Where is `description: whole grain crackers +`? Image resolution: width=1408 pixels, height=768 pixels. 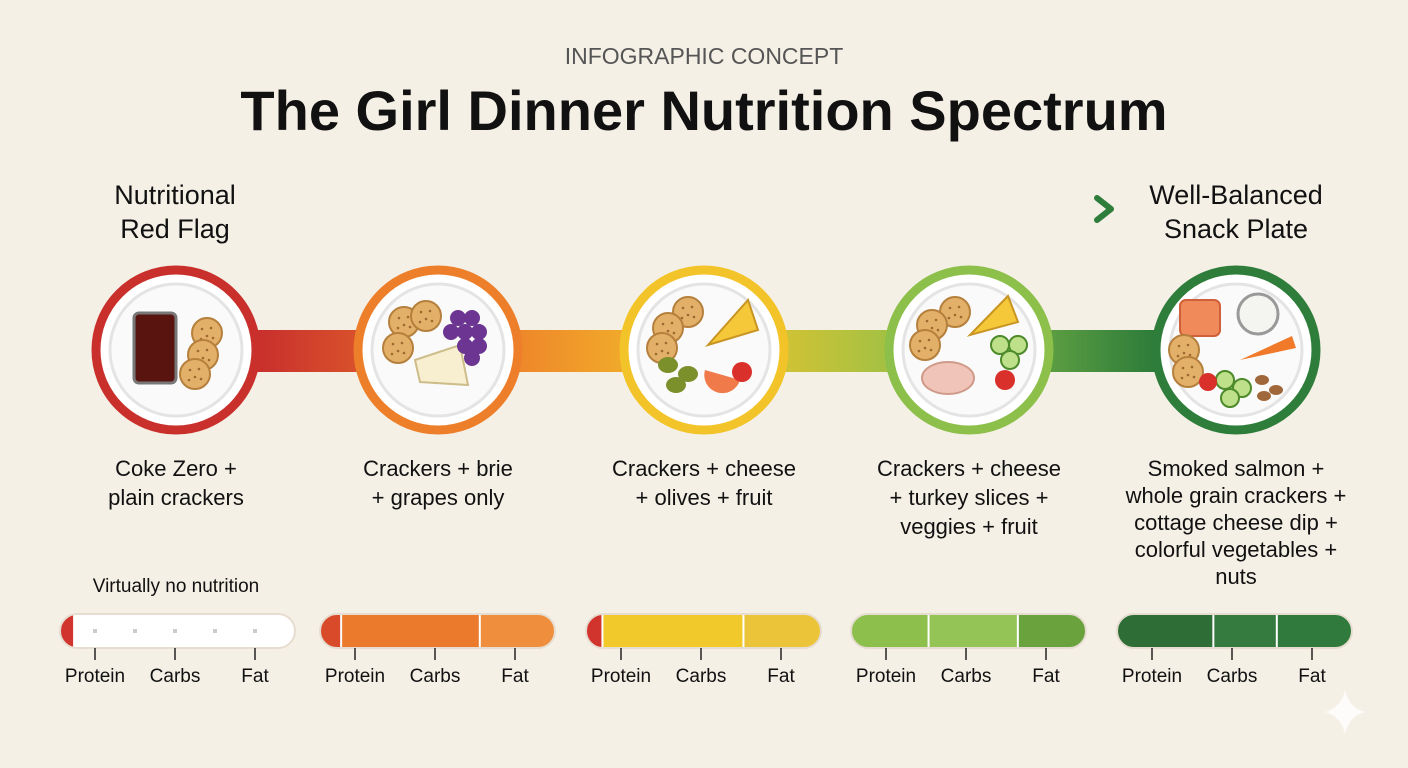
description: whole grain crackers + is located at coordinates (1236, 495).